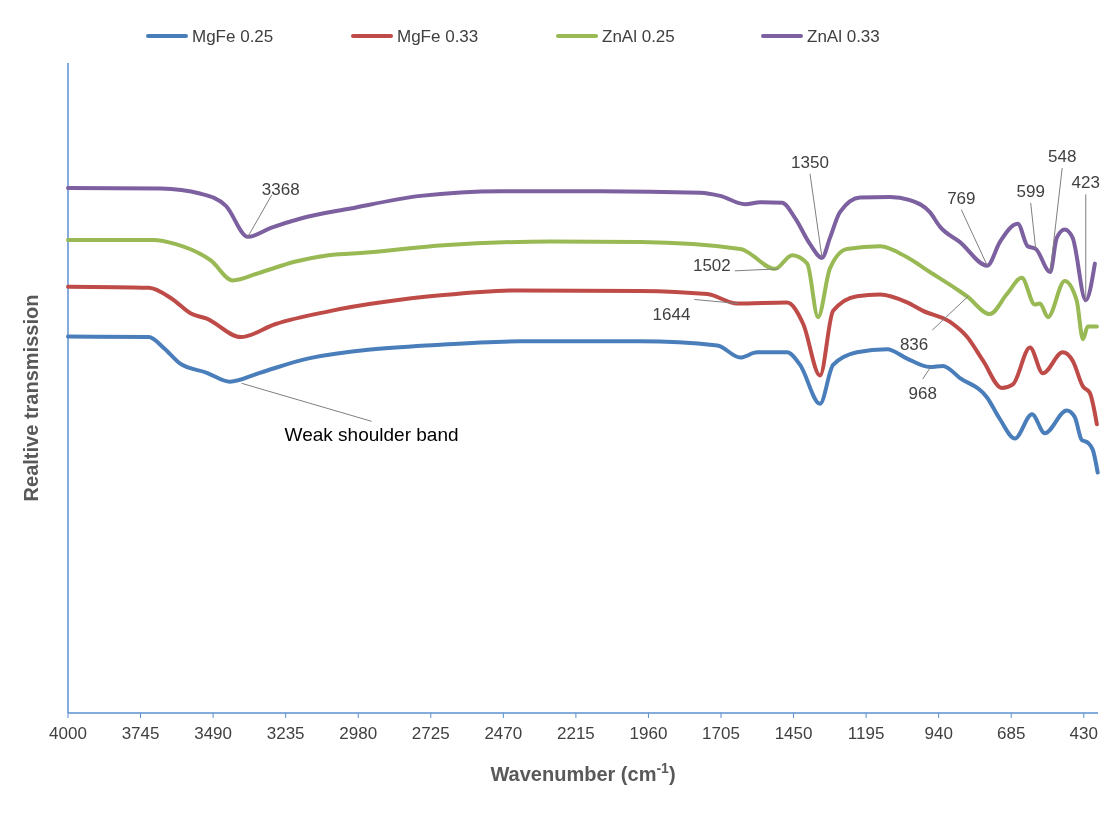 The width and height of the screenshot is (1120, 821). I want to click on x-axis-title: Wavenumber (cm$^{-1}$), so click(583, 772).